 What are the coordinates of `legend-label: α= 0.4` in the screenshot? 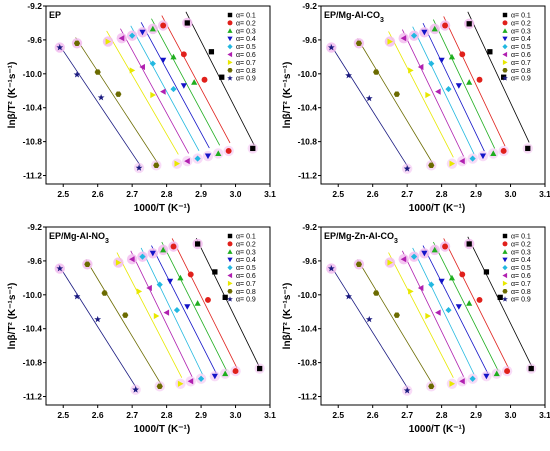 It's located at (521, 39).